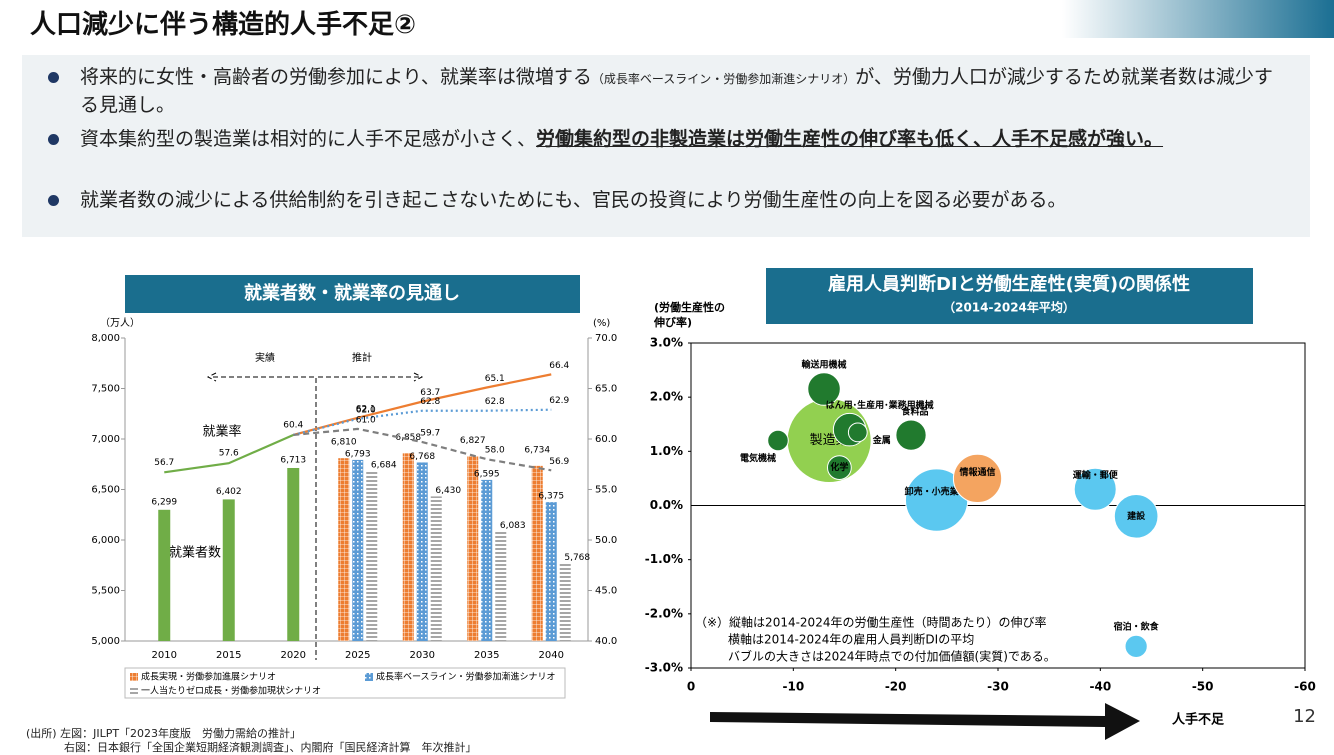 The width and height of the screenshot is (1334, 755). Describe the element at coordinates (422, 655) in the screenshot. I see `x-tick-label: 2030` at that location.